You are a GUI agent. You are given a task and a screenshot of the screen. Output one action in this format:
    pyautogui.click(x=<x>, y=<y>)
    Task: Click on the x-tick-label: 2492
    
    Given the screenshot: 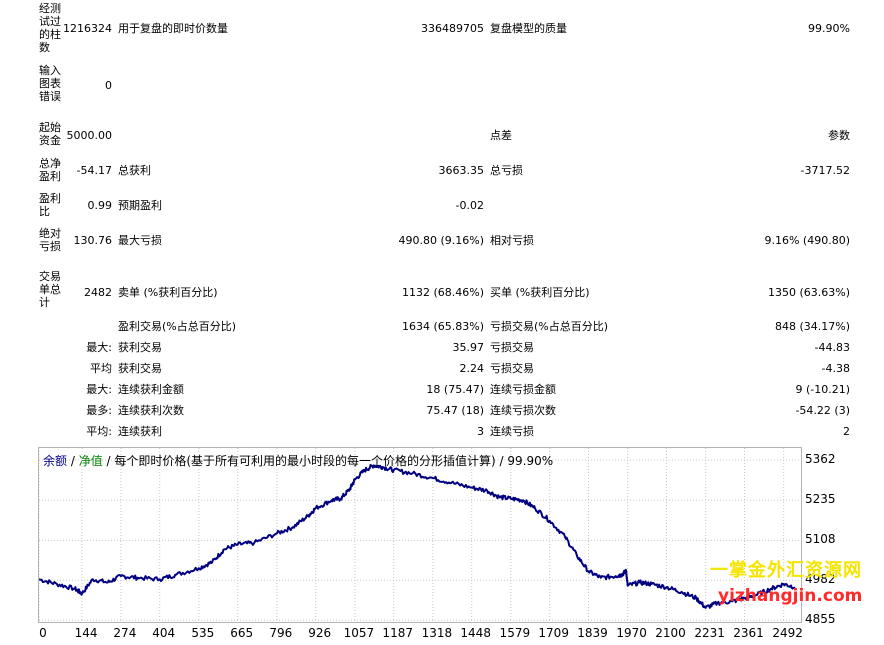 What is the action you would take?
    pyautogui.click(x=787, y=633)
    